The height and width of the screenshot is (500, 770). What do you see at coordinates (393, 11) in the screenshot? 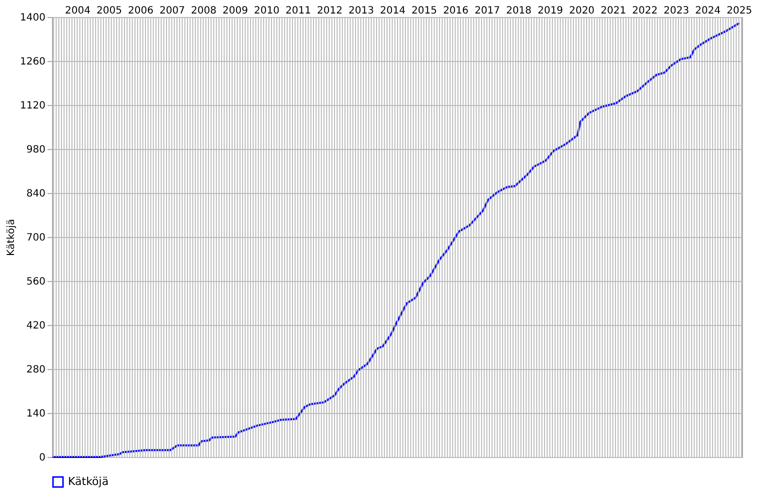
I see `x-tick-label: 2014` at bounding box center [393, 11].